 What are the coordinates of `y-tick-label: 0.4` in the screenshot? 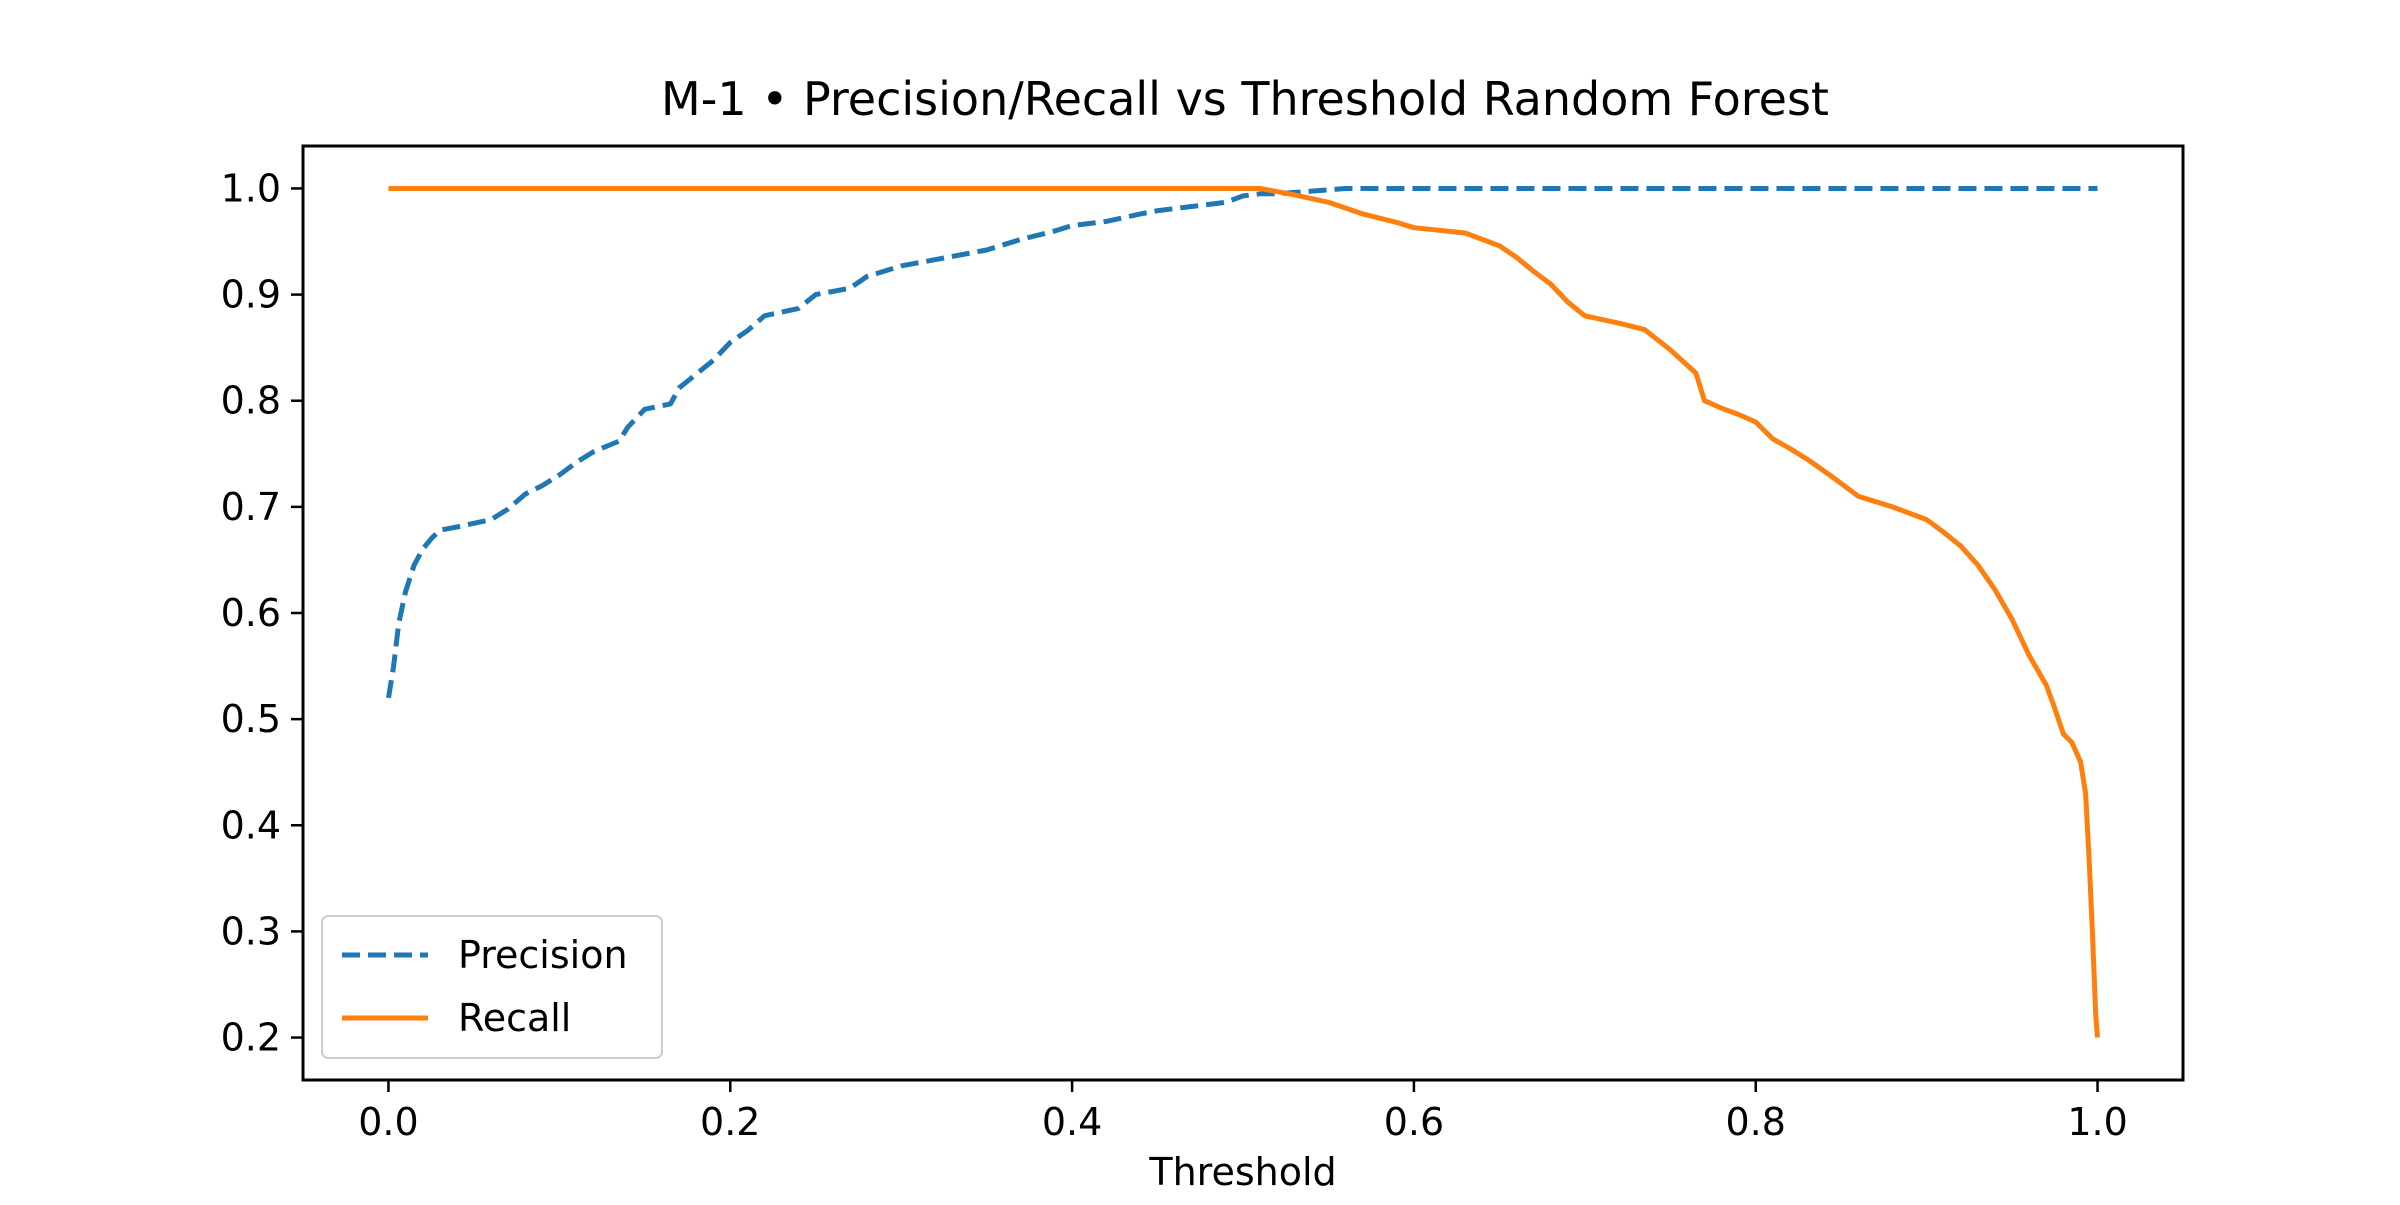 It's located at (251, 825).